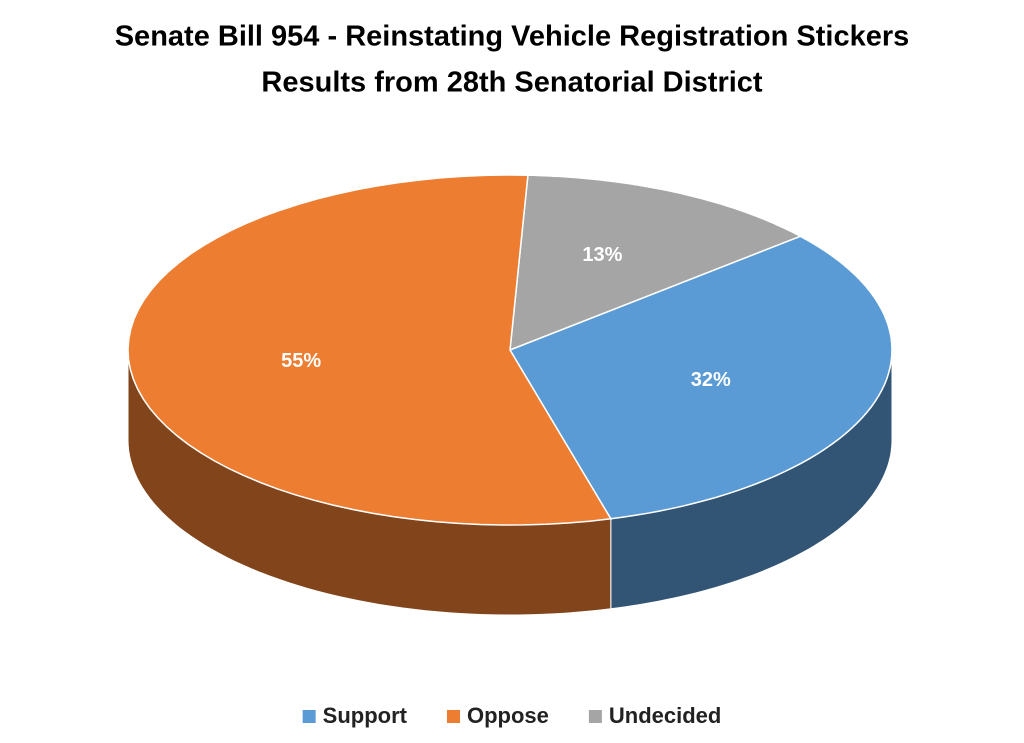 The height and width of the screenshot is (743, 1024). I want to click on legend: Support Oppose Undecided, so click(511, 715).